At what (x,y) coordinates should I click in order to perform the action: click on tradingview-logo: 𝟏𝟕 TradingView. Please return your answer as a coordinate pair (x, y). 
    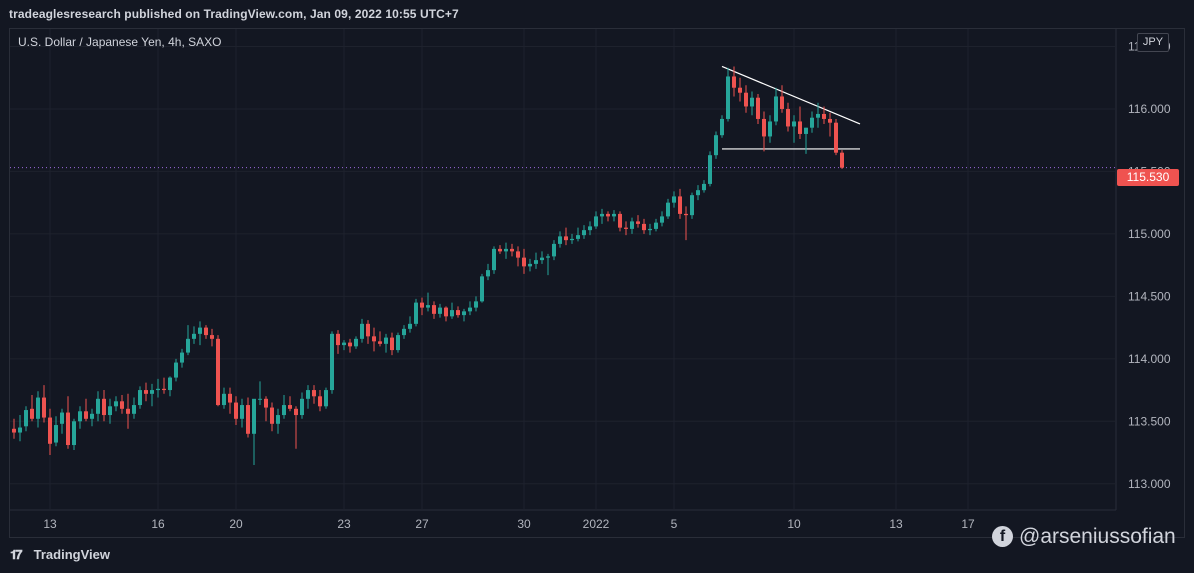
    Looking at the image, I should click on (60, 555).